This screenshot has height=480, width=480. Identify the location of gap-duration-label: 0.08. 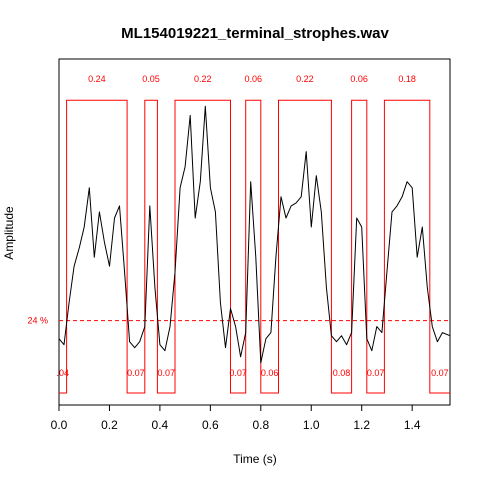
(342, 373).